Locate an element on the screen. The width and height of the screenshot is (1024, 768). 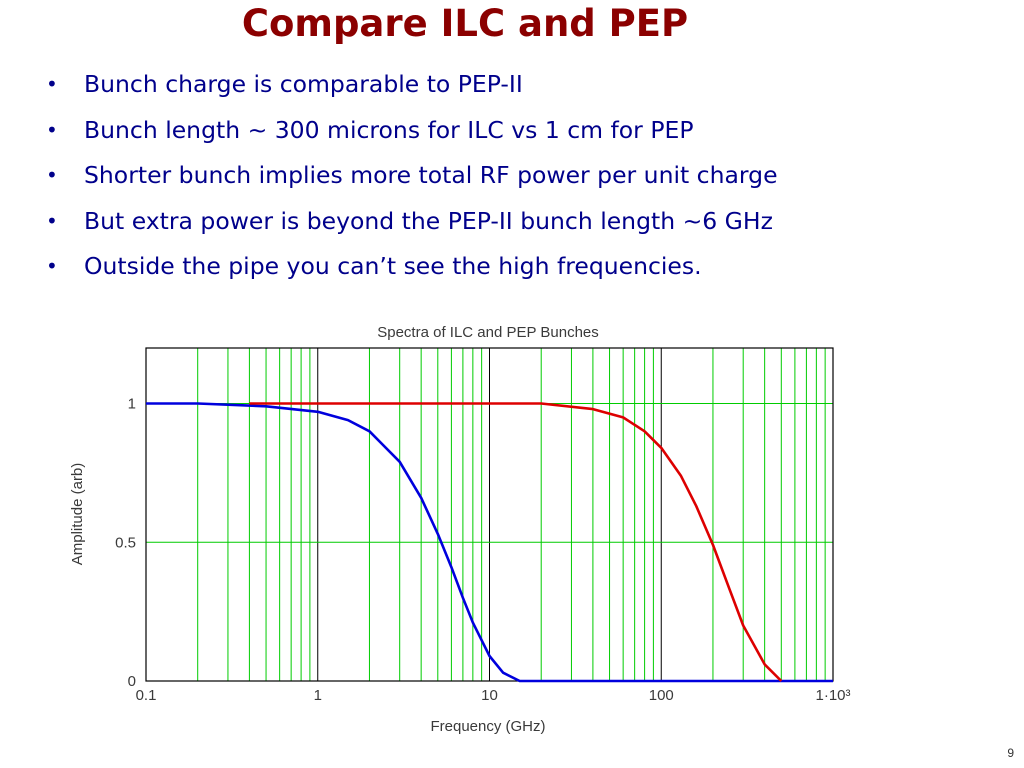
slide-title: Compare ILC and PEP is located at coordinates (465, 23).